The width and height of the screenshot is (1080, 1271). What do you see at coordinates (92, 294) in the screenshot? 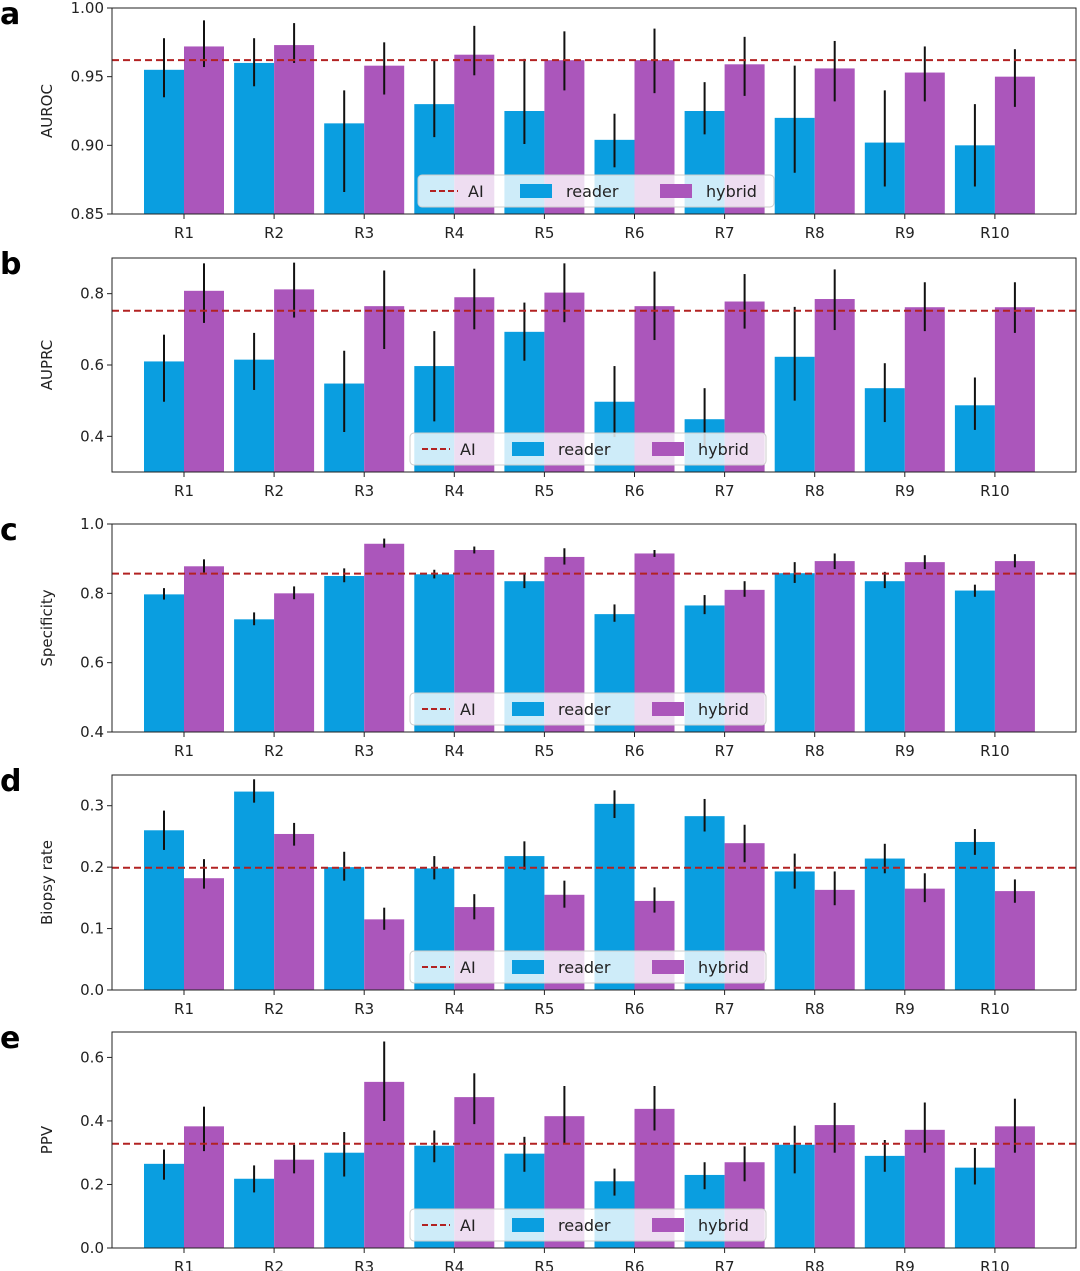
I see `y-tick-label: 0.8` at bounding box center [92, 294].